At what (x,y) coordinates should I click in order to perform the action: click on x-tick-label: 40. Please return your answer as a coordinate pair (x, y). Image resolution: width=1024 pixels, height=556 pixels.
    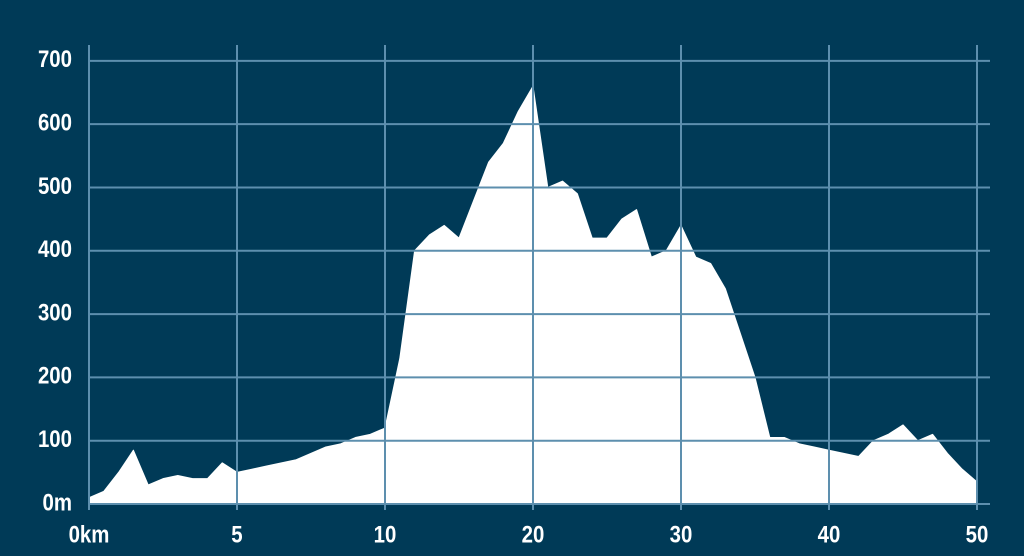
    Looking at the image, I should click on (829, 534).